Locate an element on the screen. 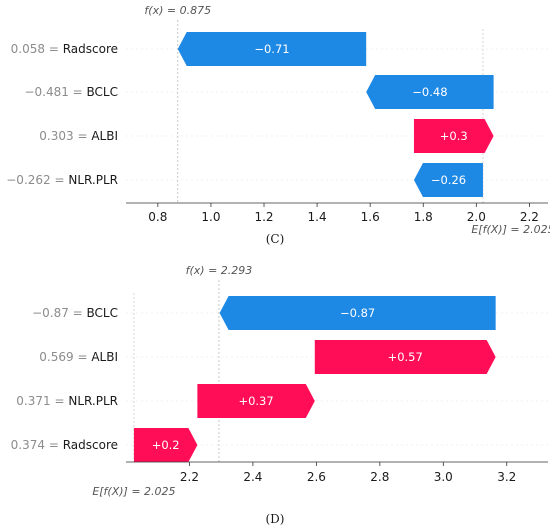 The image size is (550, 531). bar-value-label: +0.3 is located at coordinates (454, 136).